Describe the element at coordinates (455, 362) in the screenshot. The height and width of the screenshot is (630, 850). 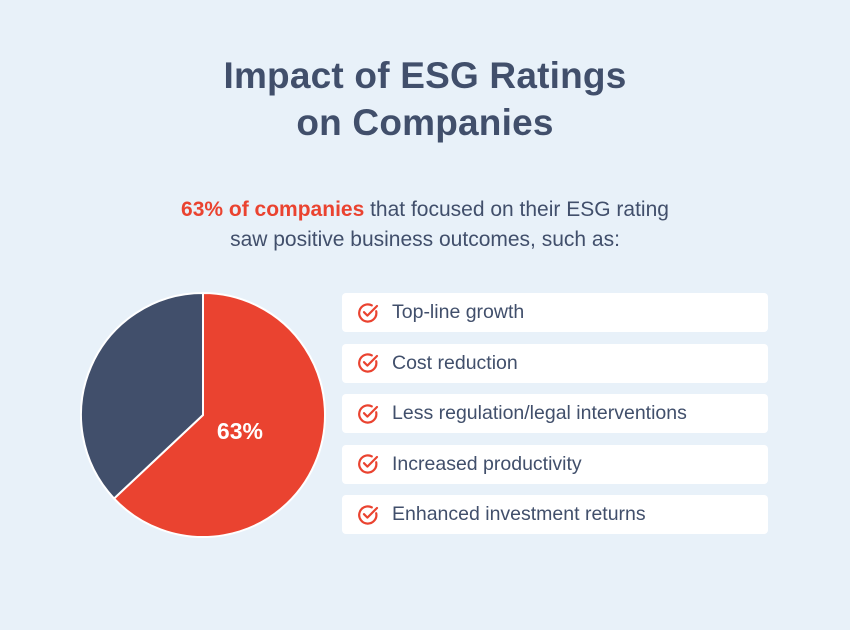
I see `outcome-label: Cost reduction` at that location.